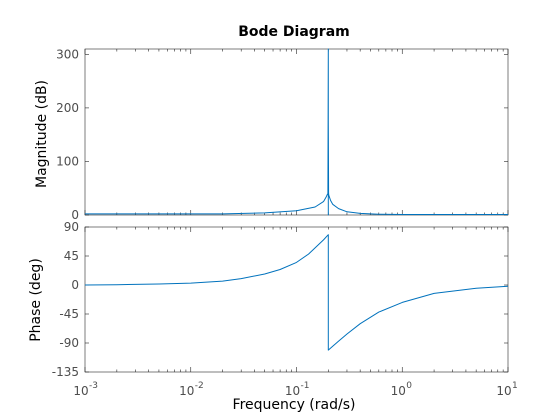 The height and width of the screenshot is (420, 560). Describe the element at coordinates (36, 300) in the screenshot. I see `phase-y-label: Phase (deg)` at that location.